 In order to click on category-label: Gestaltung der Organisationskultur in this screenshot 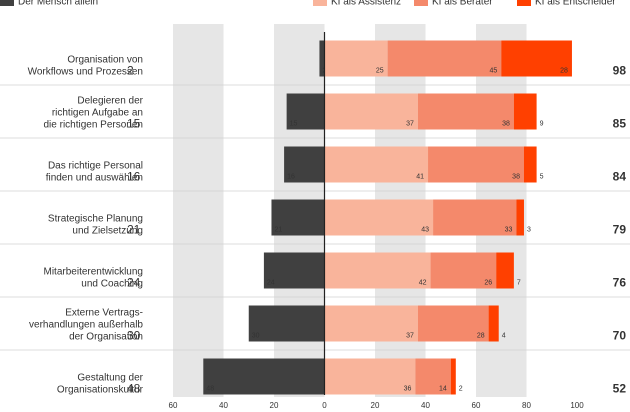, I will do `click(100, 383)`.